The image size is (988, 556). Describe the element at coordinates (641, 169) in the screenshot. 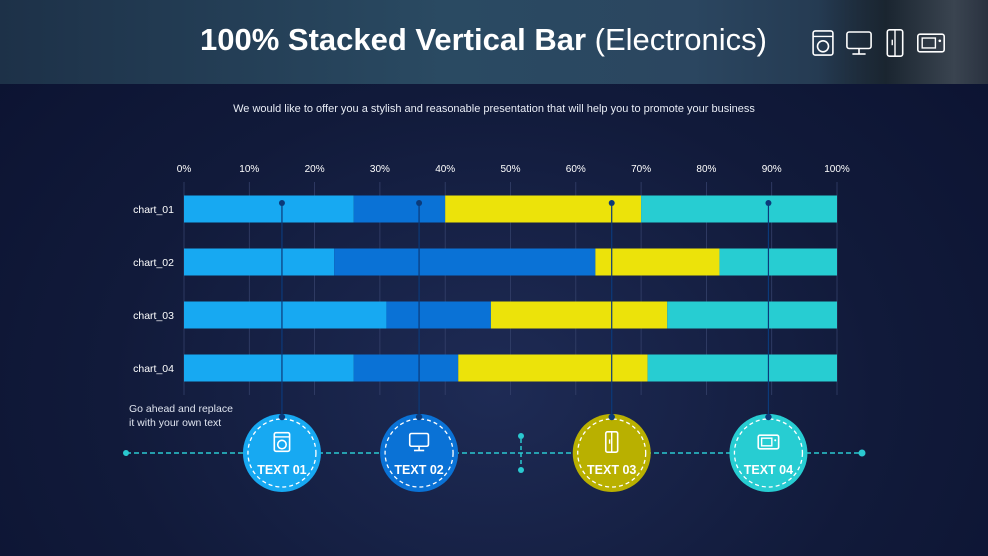

I see `x-tick-label: 70%` at that location.